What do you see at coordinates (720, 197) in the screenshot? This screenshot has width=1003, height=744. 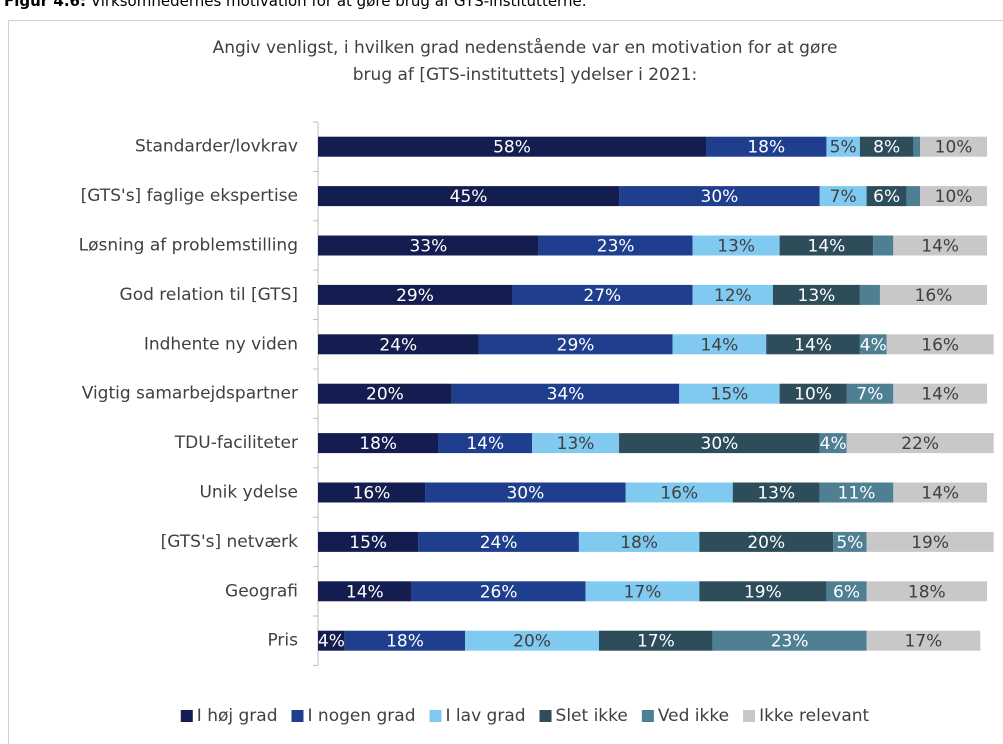 I see `data-label: 30%` at bounding box center [720, 197].